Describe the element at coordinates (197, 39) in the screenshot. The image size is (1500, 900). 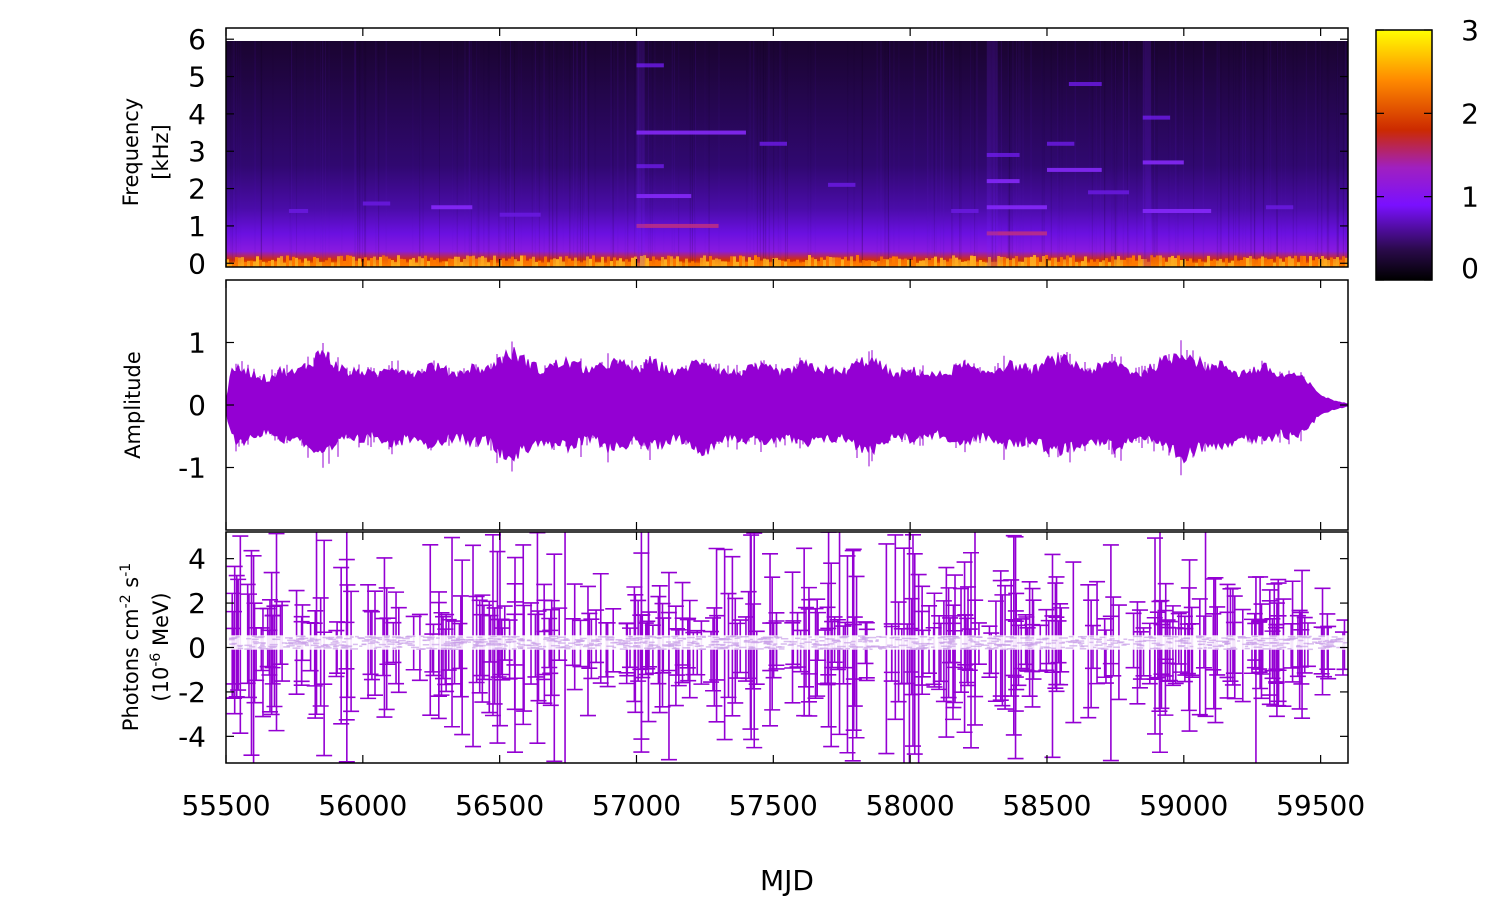
I see `spectrogram-y-tick-label: 6` at that location.